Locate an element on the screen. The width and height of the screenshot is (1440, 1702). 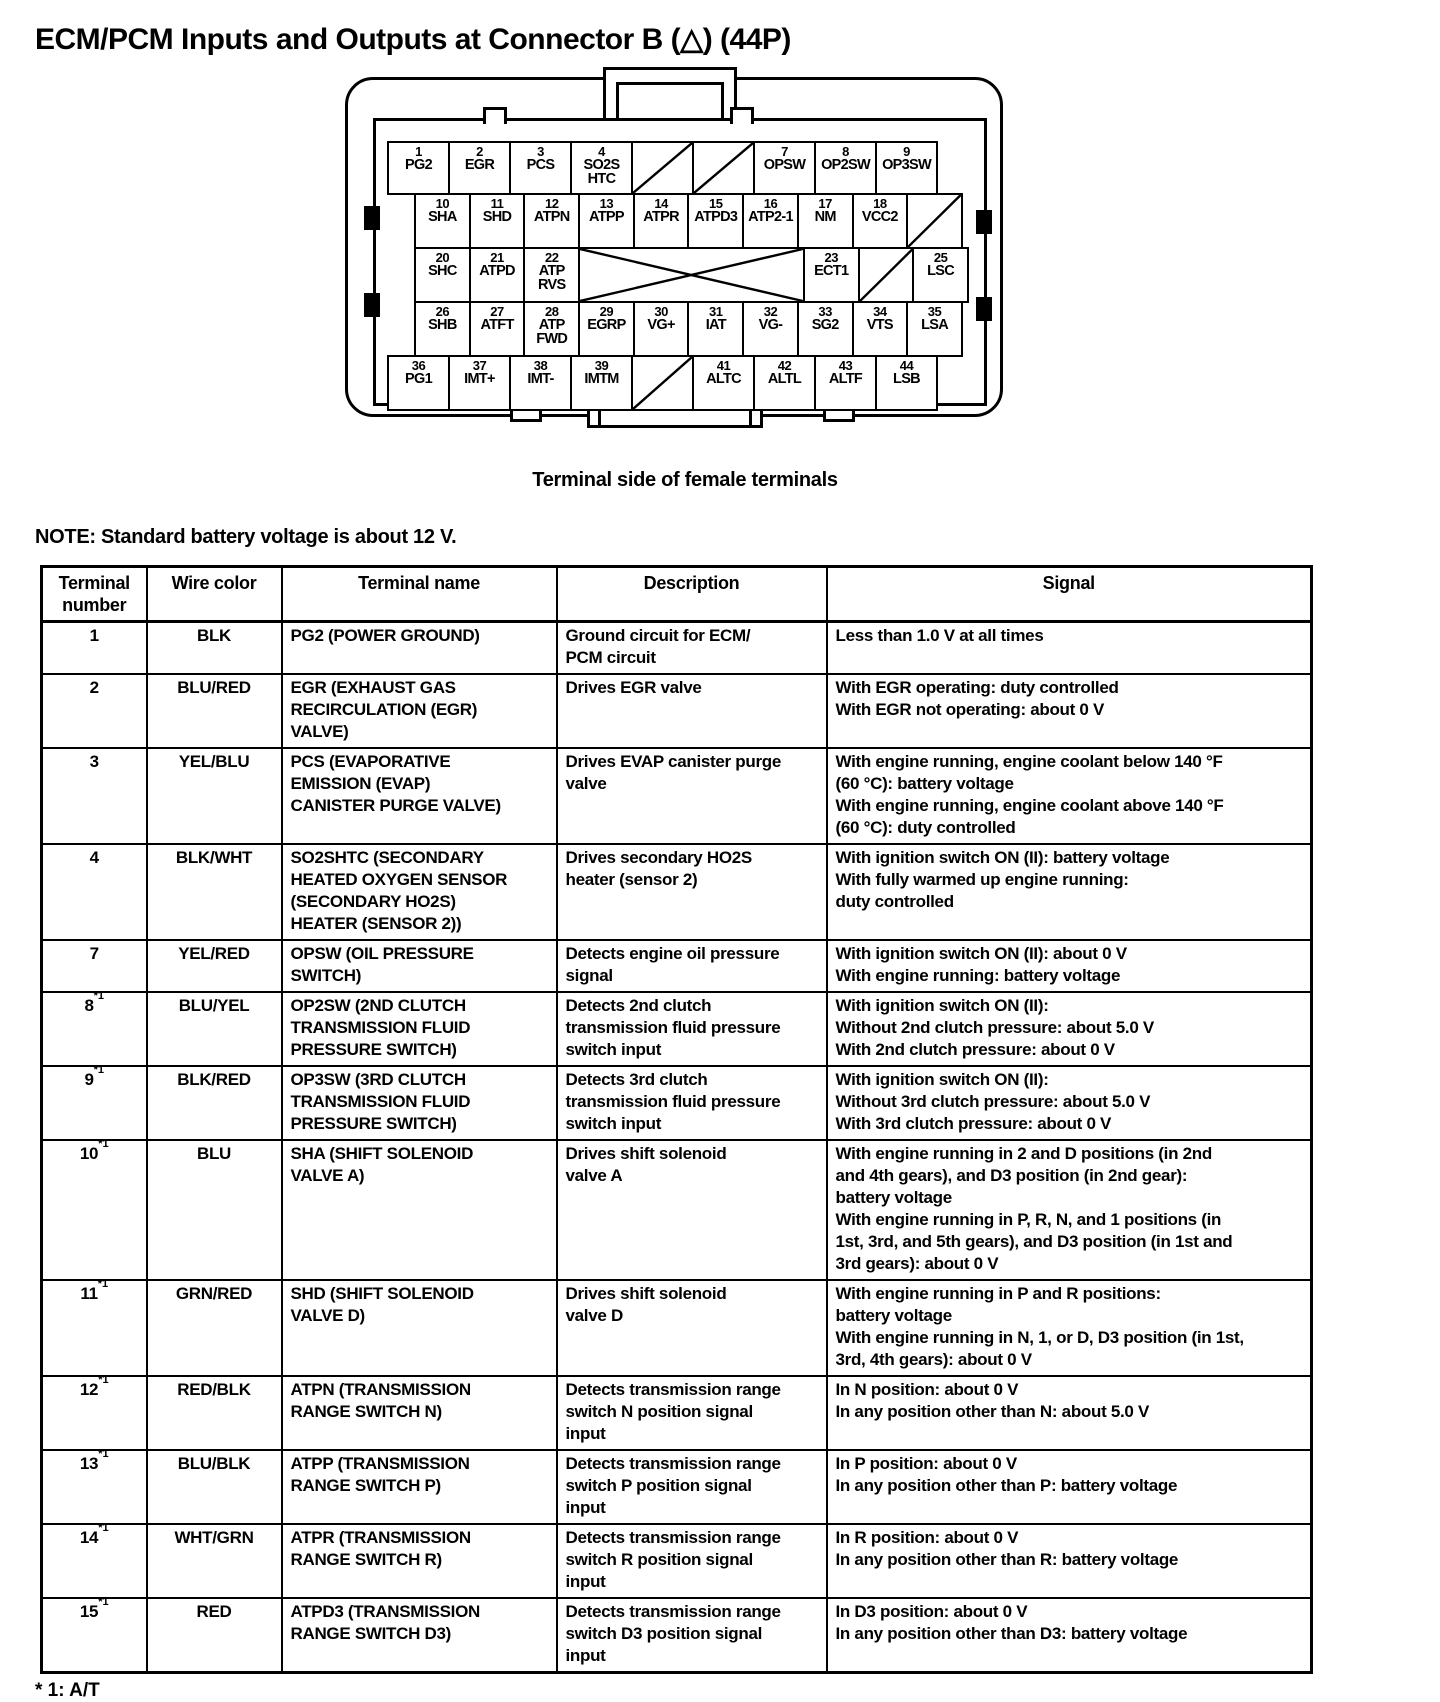
description-cell: Drives shift solenoid valve D is located at coordinates (691, 1328).